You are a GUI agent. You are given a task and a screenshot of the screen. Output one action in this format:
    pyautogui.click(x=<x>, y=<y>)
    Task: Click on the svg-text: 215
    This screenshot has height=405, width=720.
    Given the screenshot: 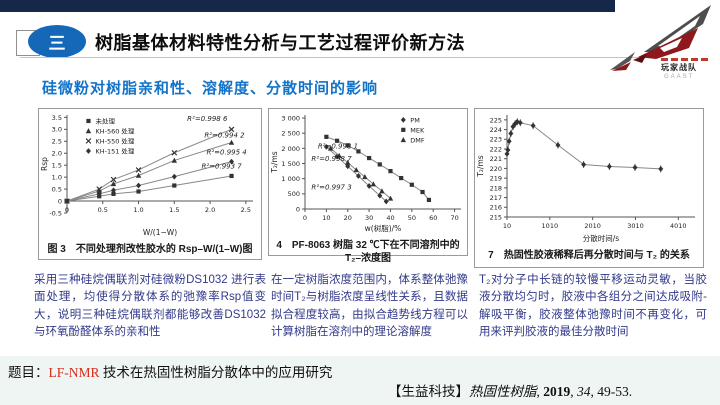 What is the action you would take?
    pyautogui.click(x=496, y=217)
    